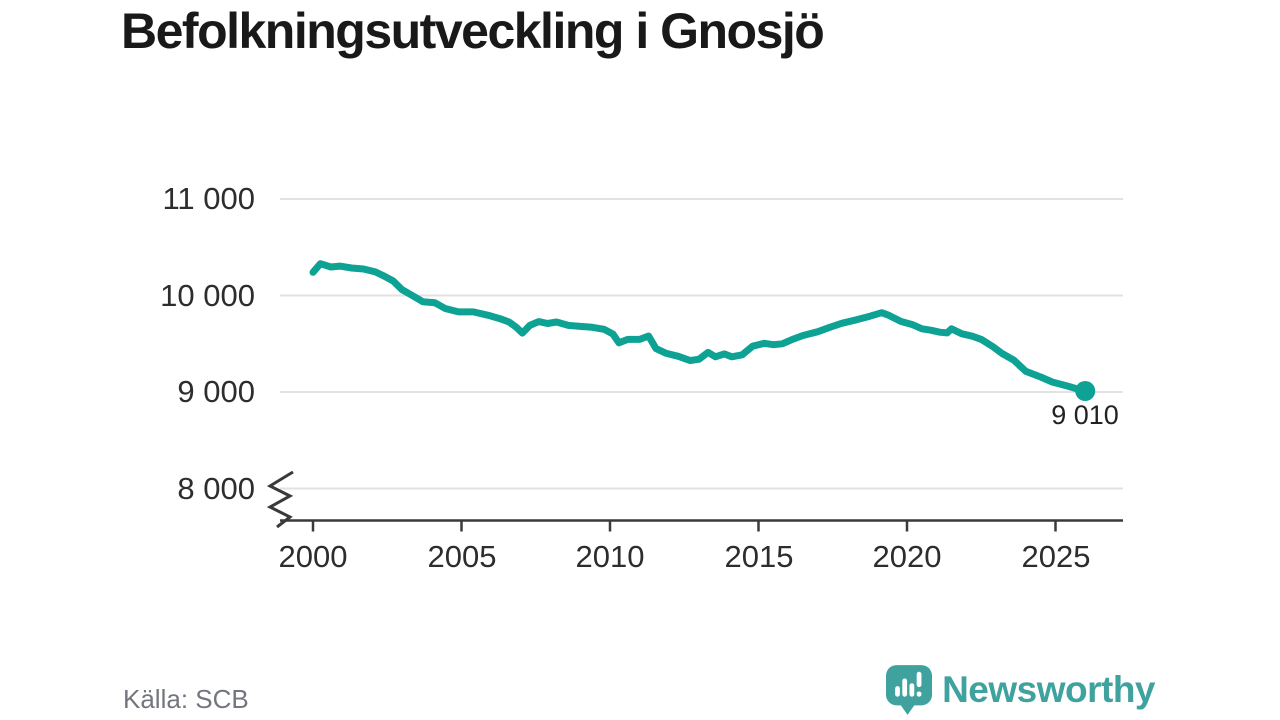 The image size is (1280, 720). What do you see at coordinates (919, 694) in the screenshot?
I see `exclamation-dot-icon` at bounding box center [919, 694].